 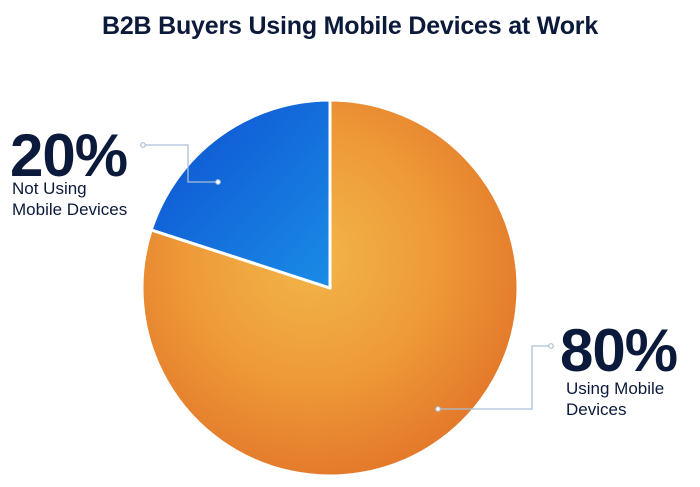 What do you see at coordinates (615, 399) in the screenshot?
I see `using-description: Using Mobile Devices` at bounding box center [615, 399].